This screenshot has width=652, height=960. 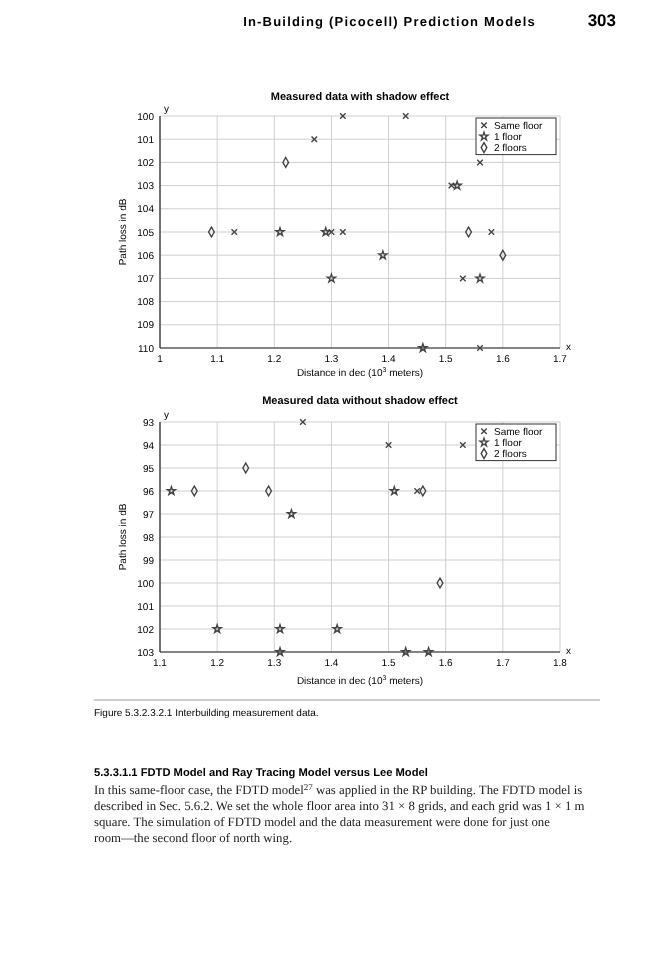 I want to click on text: 303, so click(x=602, y=20).